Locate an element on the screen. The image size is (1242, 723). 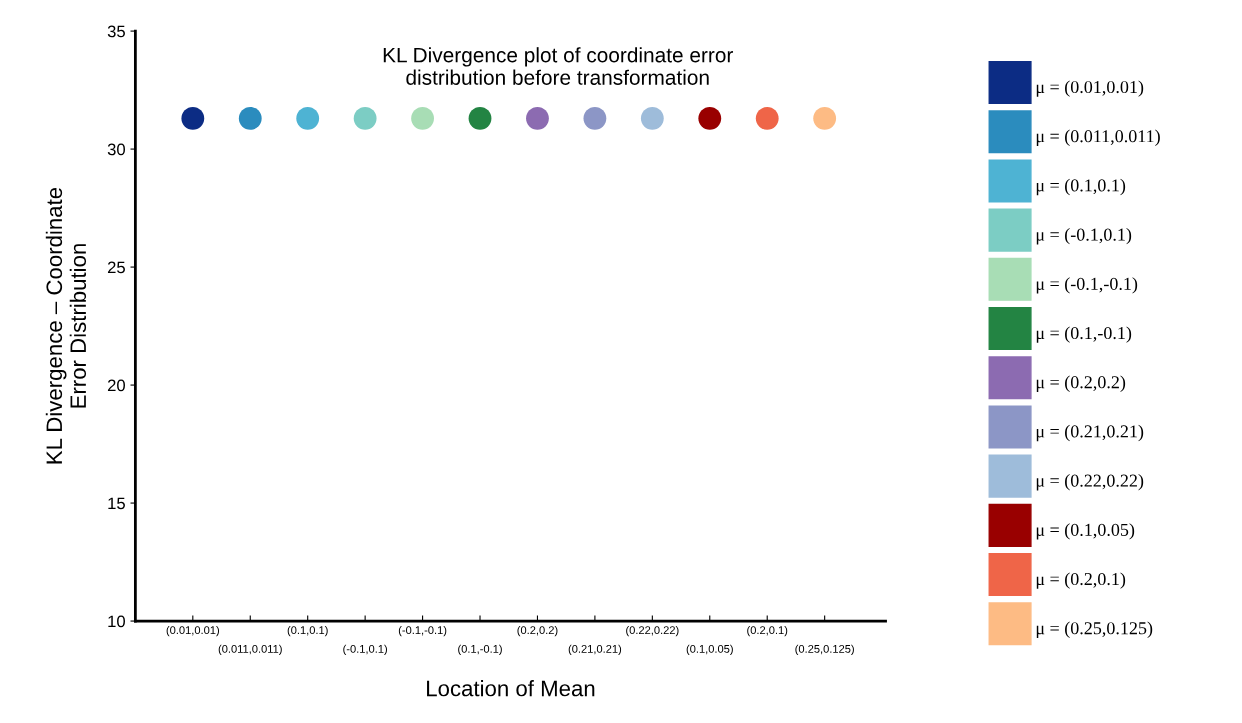
legend-label: μ = (0.2,0.2) is located at coordinates (1081, 383).